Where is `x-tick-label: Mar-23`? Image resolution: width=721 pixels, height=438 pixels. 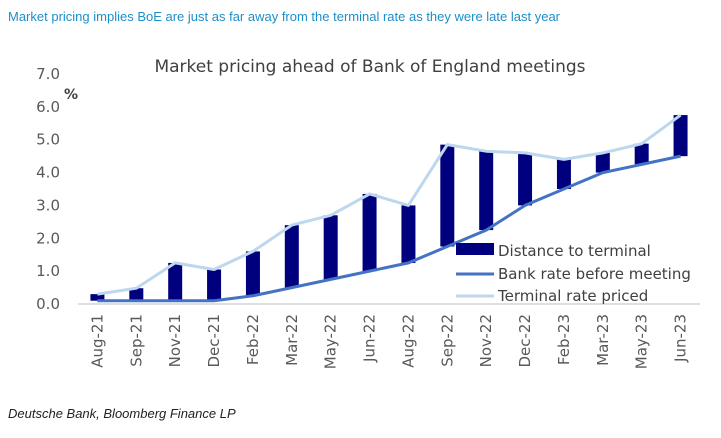
x-tick-label: Mar-23 is located at coordinates (603, 340).